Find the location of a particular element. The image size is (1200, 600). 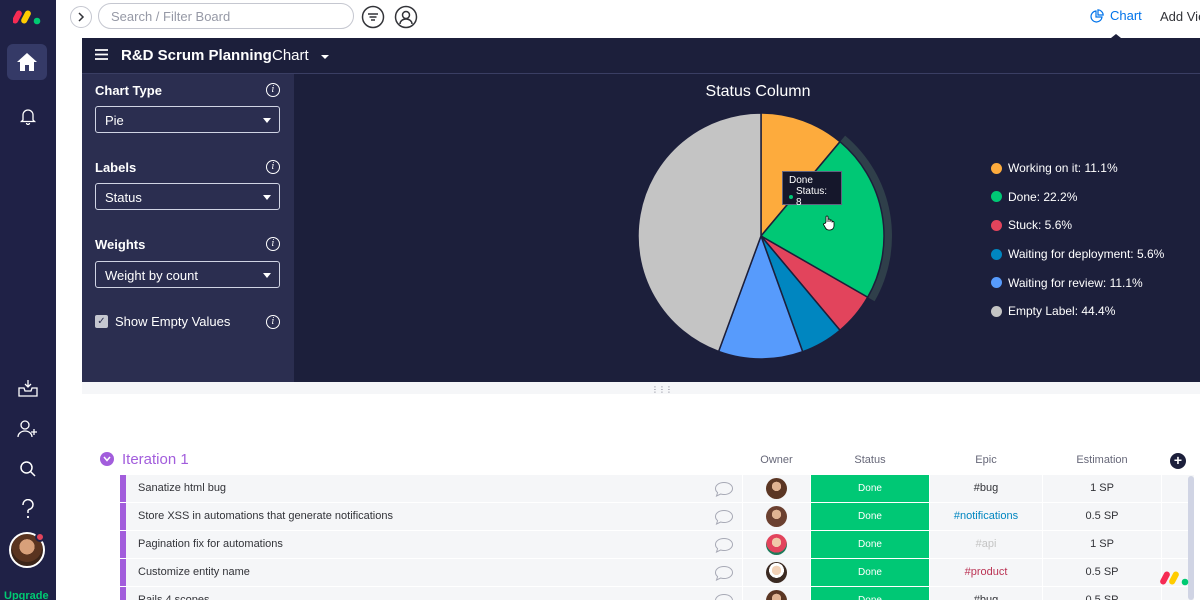

view-title: Chart is located at coordinates (290, 55).